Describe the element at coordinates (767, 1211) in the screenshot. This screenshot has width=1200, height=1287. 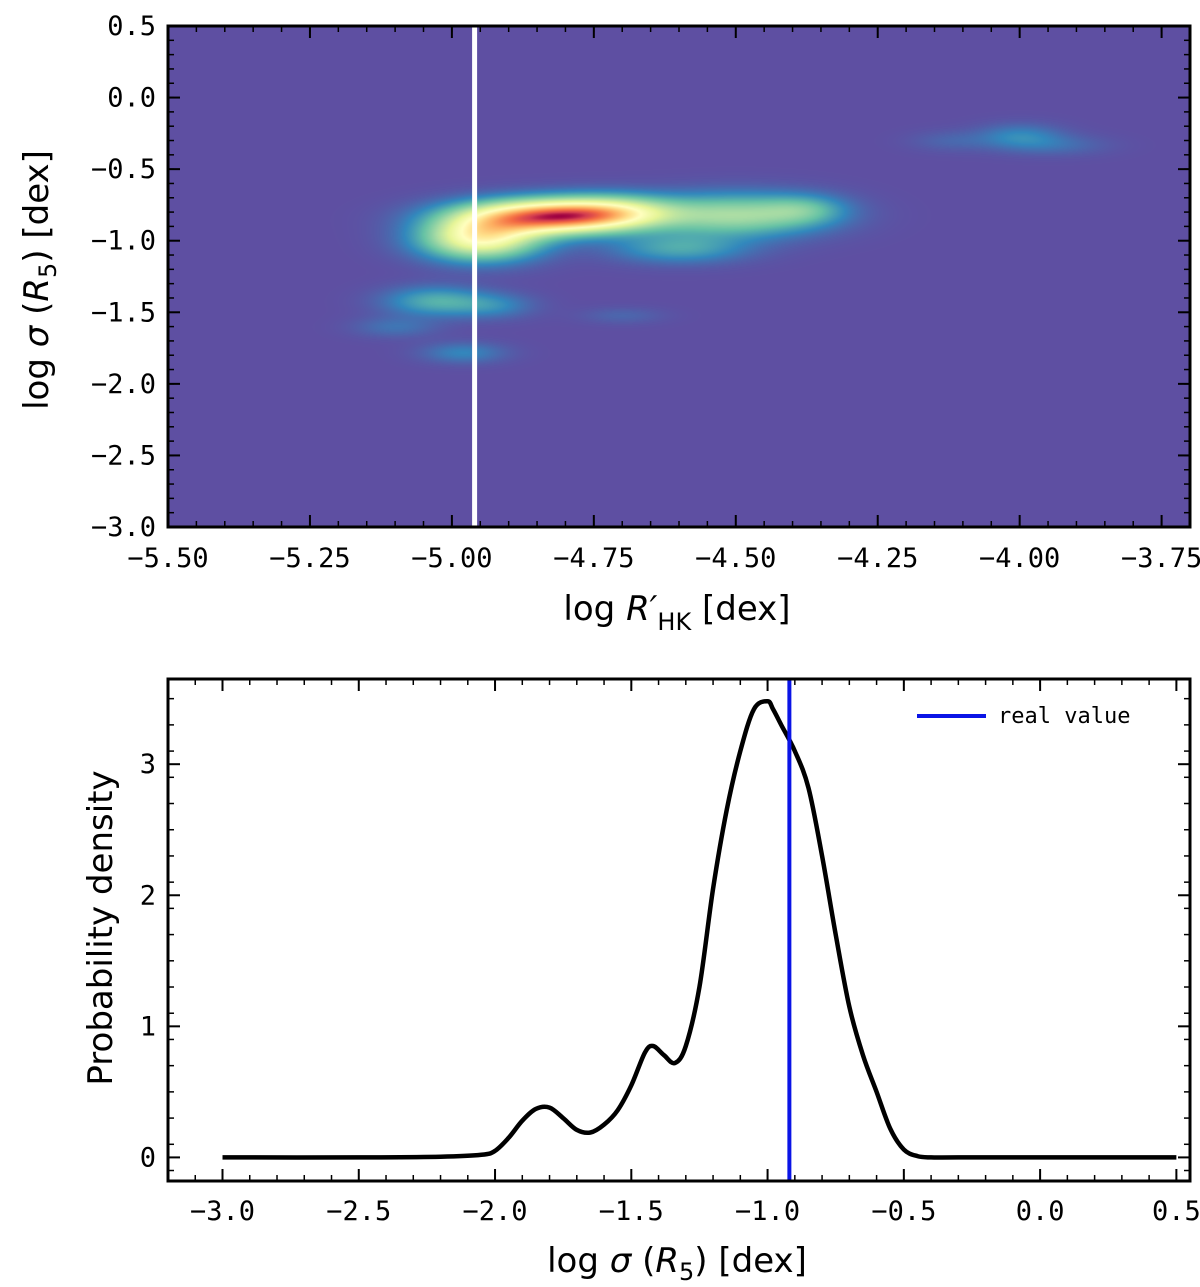
I see `x-tick-label: −1.0` at that location.